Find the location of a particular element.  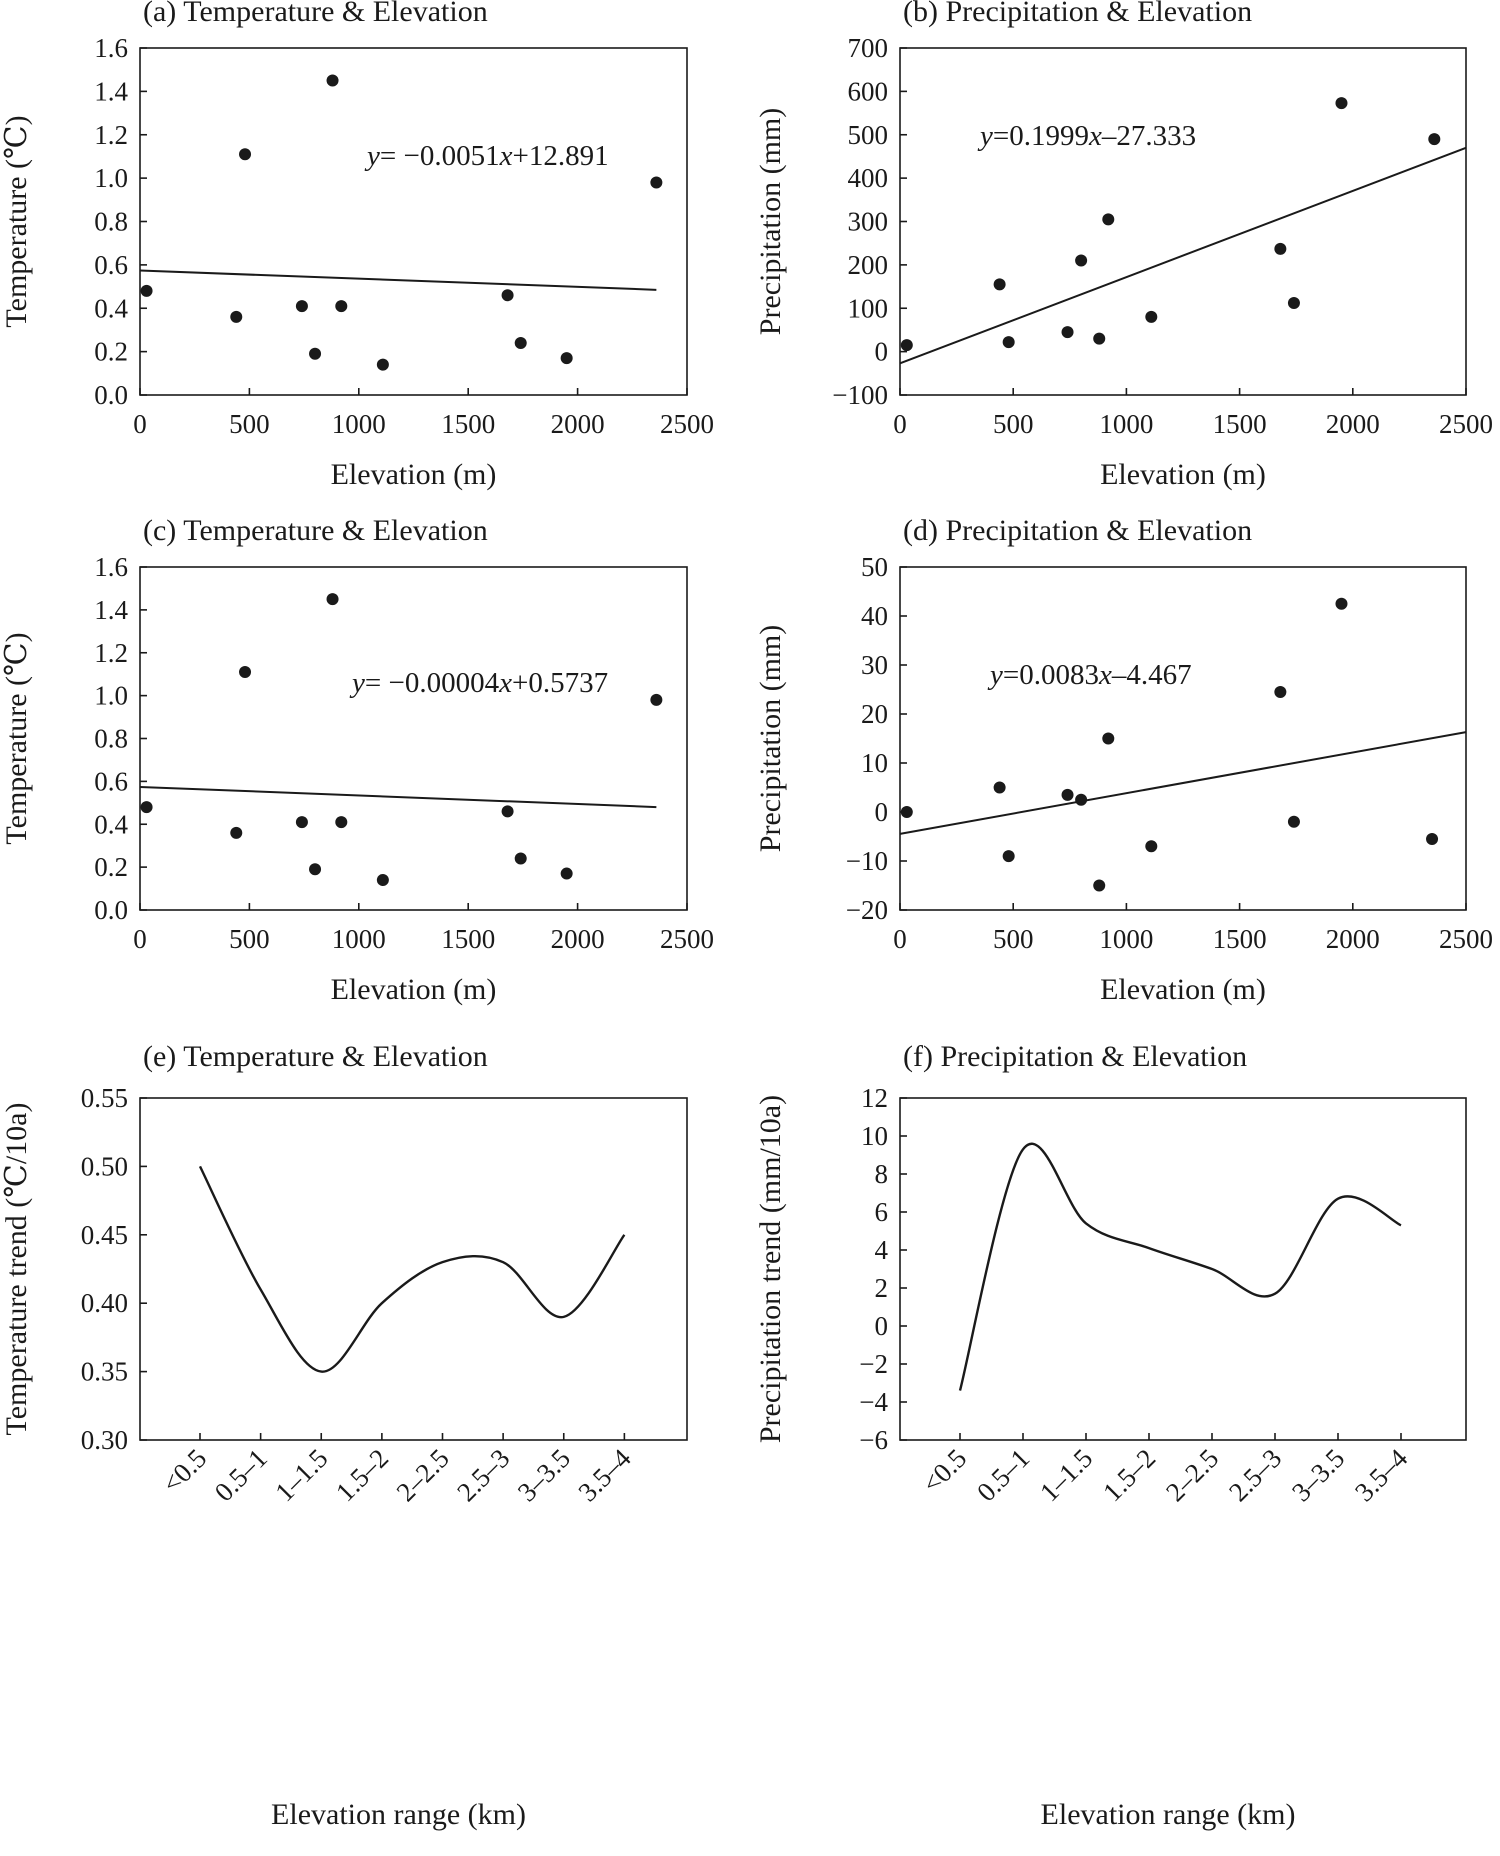

y-tick-label-a: 1.0 is located at coordinates (111, 178).